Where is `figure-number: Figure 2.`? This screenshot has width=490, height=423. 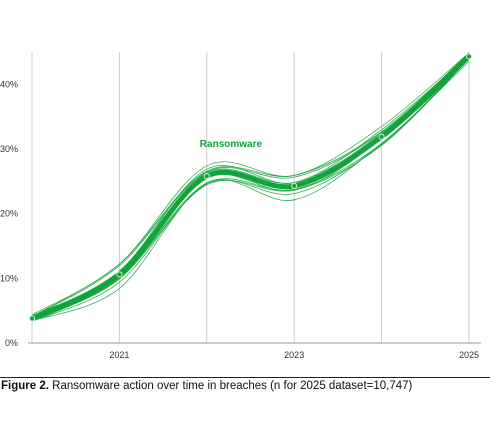
figure-number: Figure 2. is located at coordinates (25, 386).